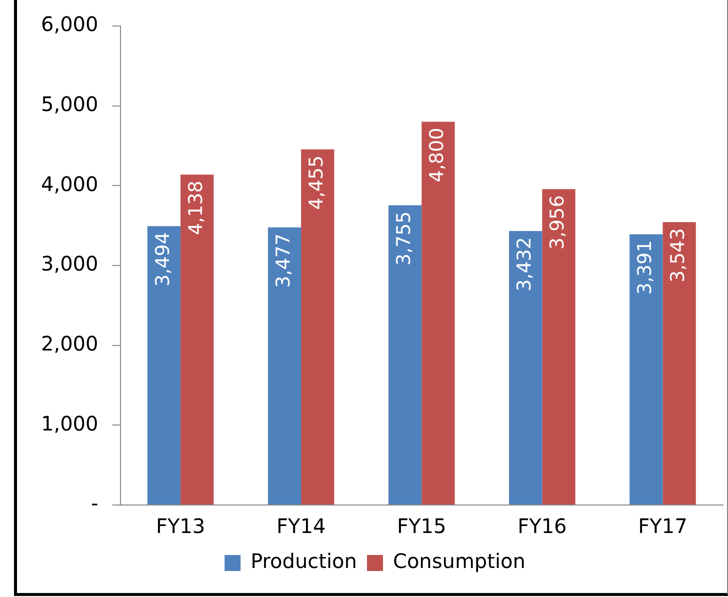 This screenshot has height=597, width=728. What do you see at coordinates (69, 423) in the screenshot?
I see `y-tick-label: 1,000` at bounding box center [69, 423].